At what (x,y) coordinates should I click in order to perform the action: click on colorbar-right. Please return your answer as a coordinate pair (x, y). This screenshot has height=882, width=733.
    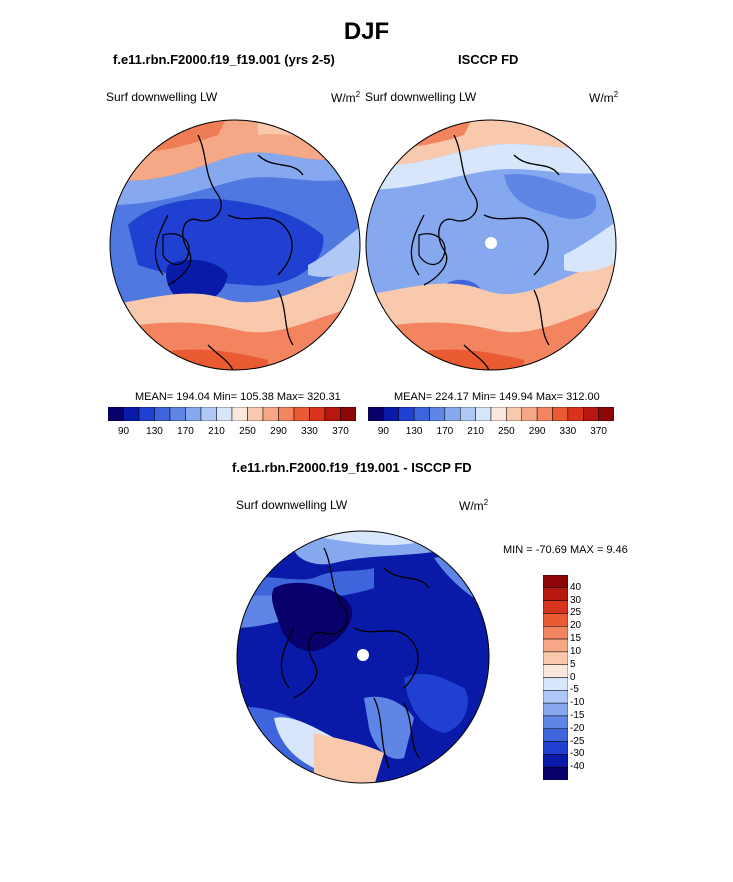
    Looking at the image, I should click on (491, 414).